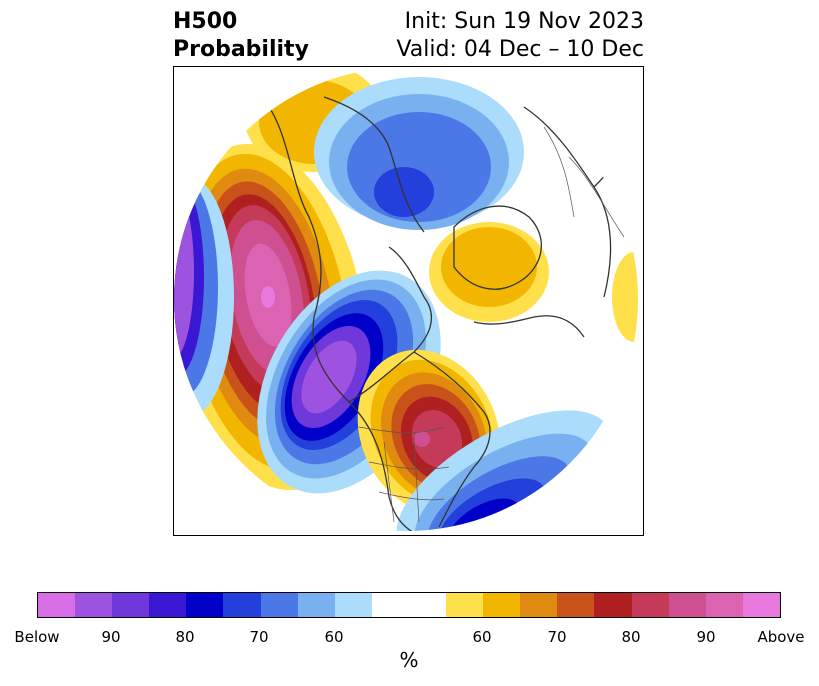 This screenshot has width=819, height=686. What do you see at coordinates (524, 21) in the screenshot?
I see `init-date-label: Init: Sun 19 Nov 2023` at bounding box center [524, 21].